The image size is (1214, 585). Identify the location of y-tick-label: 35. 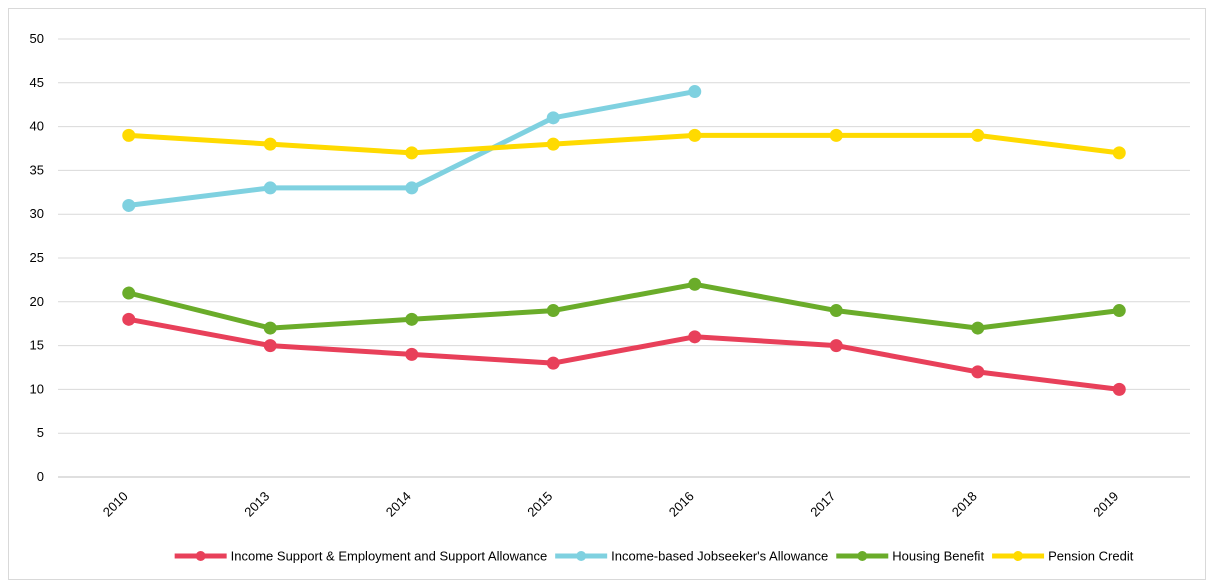
(37, 169).